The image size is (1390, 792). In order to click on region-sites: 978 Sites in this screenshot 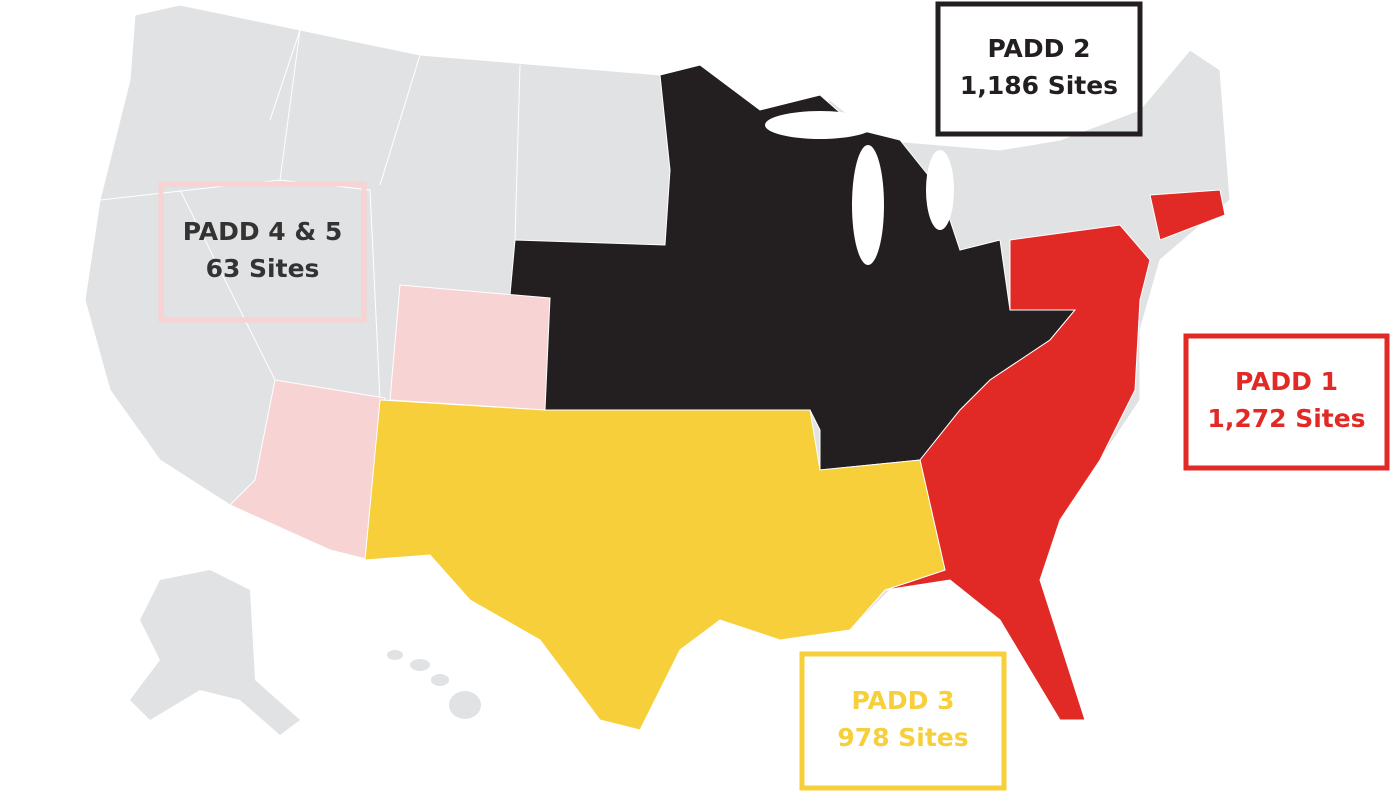, I will do `click(902, 737)`.